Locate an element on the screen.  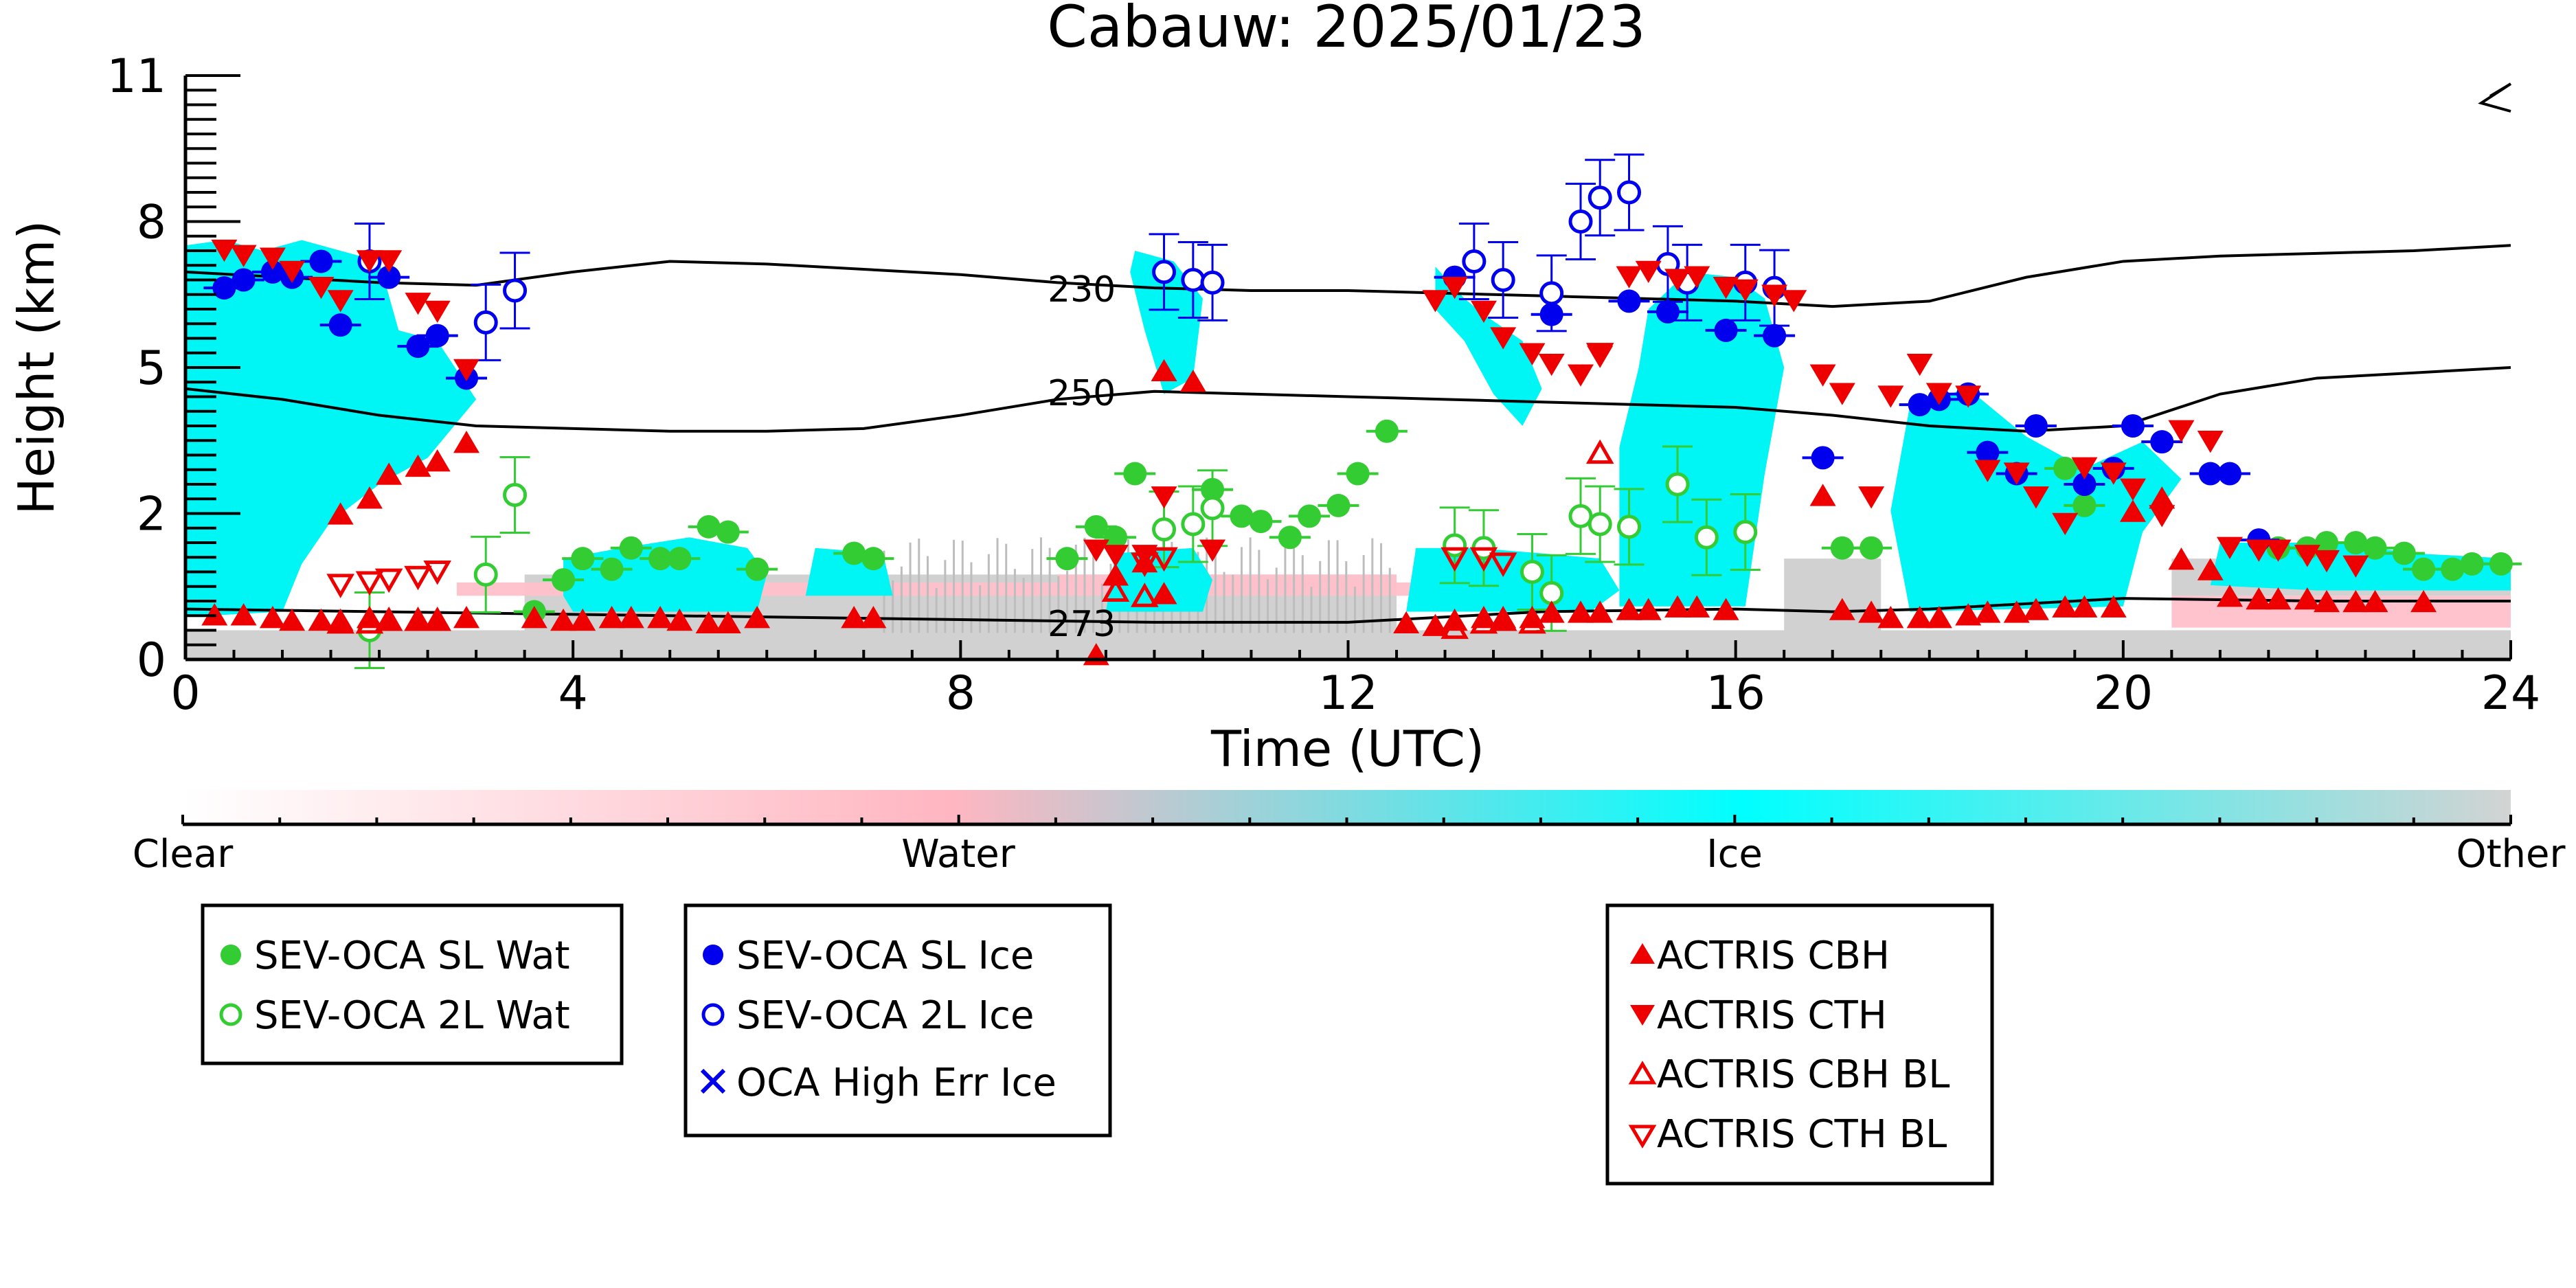
colorbar-label-ice: Ice is located at coordinates (1734, 854).